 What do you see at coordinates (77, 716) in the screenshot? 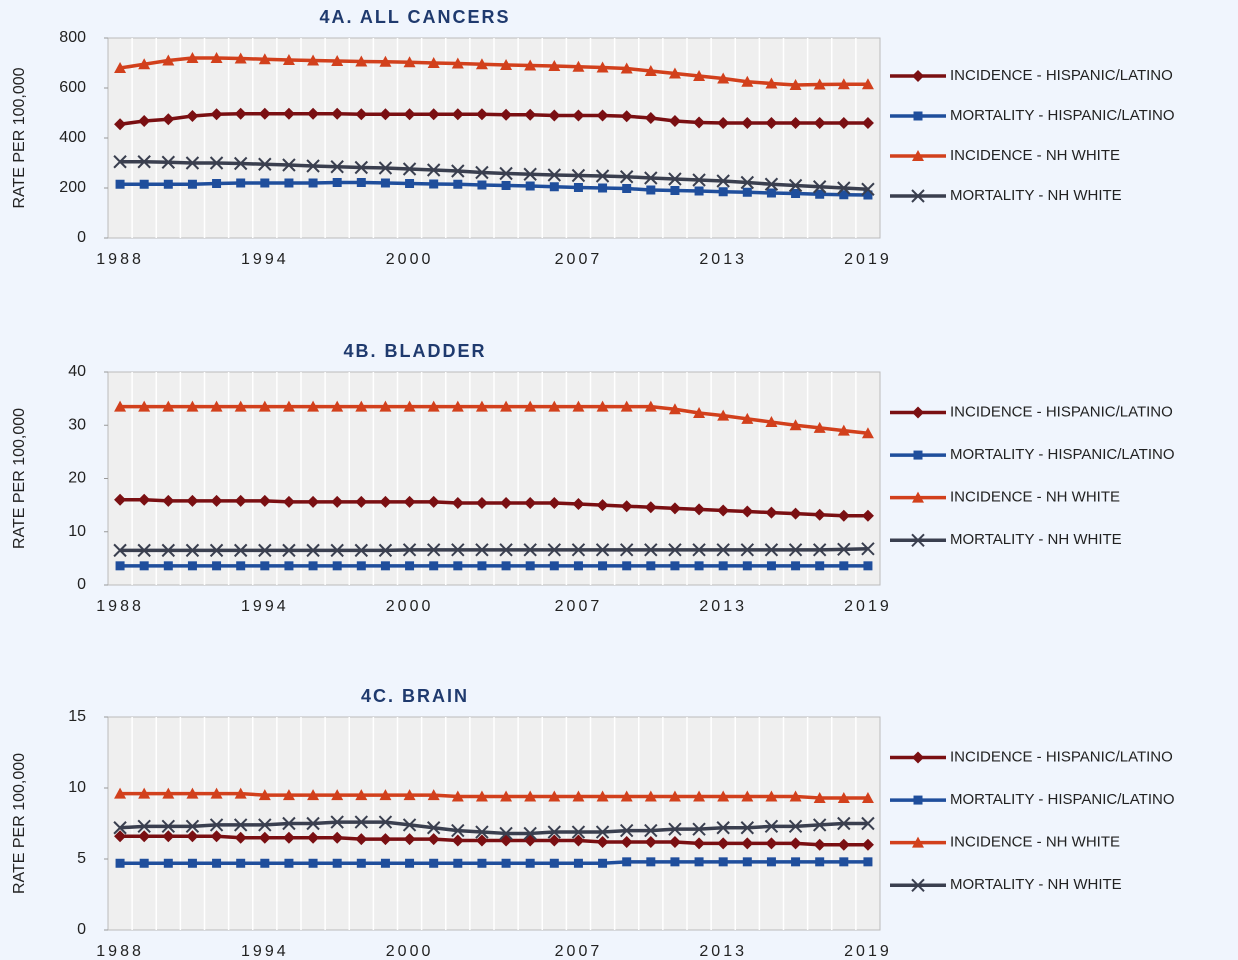
I see `y-tick-label: 15` at bounding box center [77, 716].